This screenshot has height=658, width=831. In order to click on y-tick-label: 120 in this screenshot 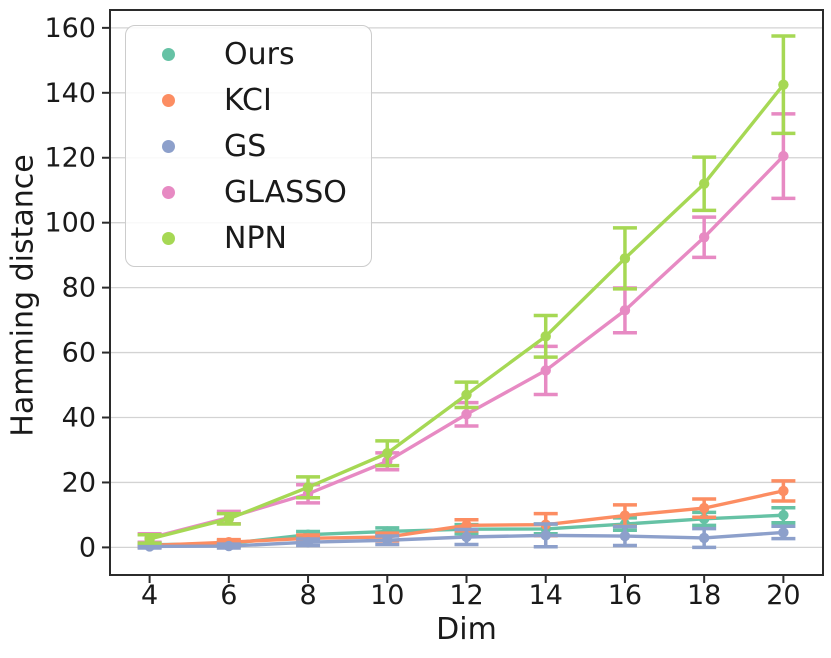, I will do `click(70, 158)`.